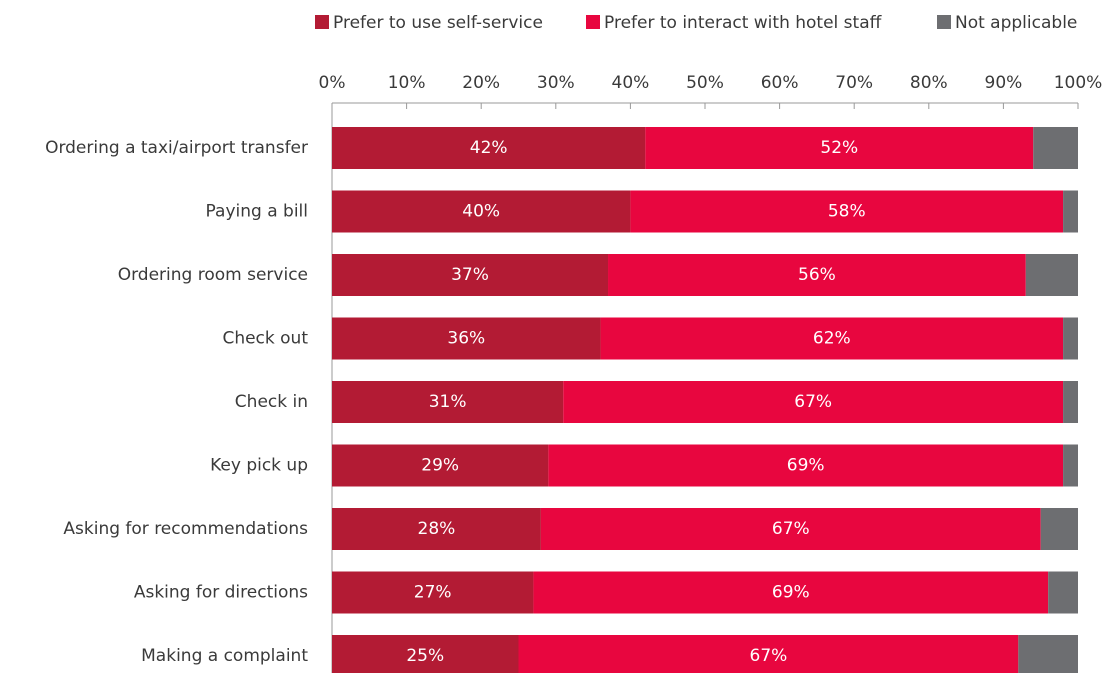 This screenshot has width=1110, height=673. I want to click on legend-label: Not applicable, so click(1016, 23).